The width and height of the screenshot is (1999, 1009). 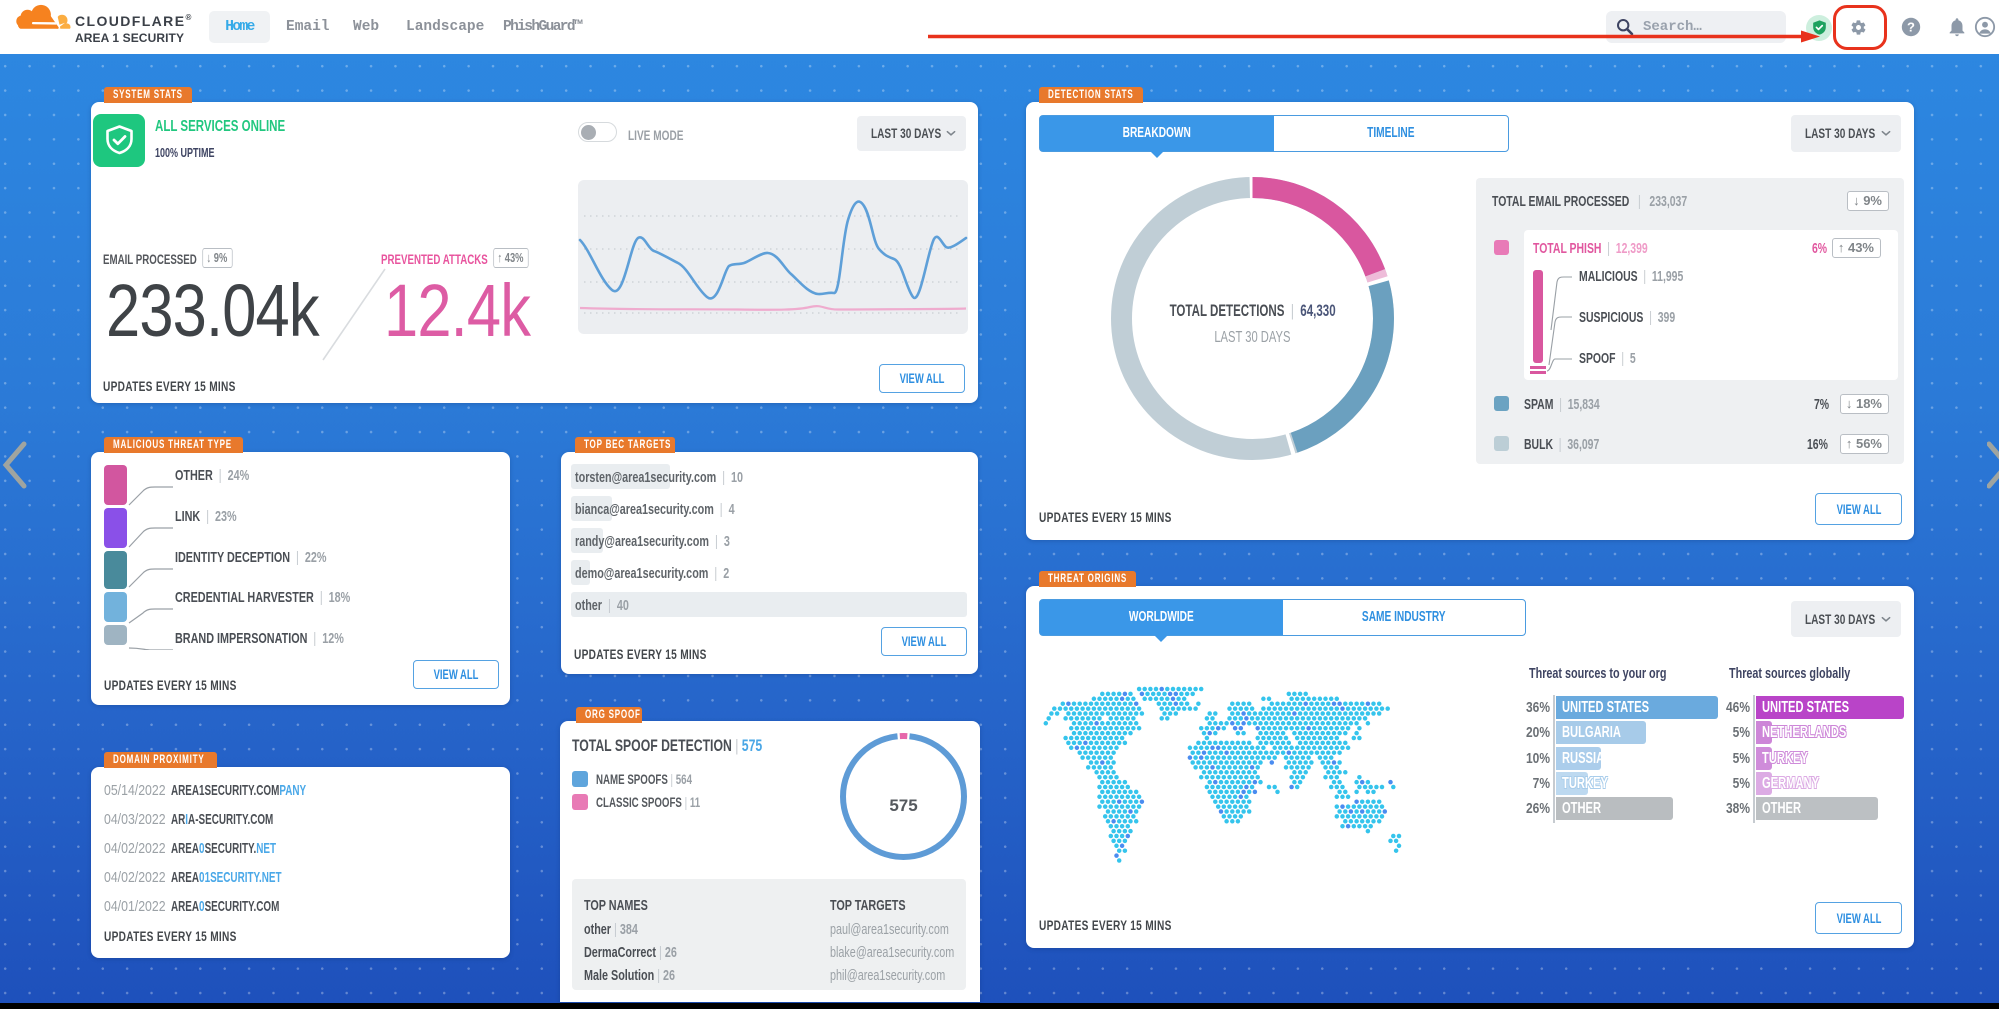 What do you see at coordinates (903, 805) in the screenshot?
I see `svg-text: 575` at bounding box center [903, 805].